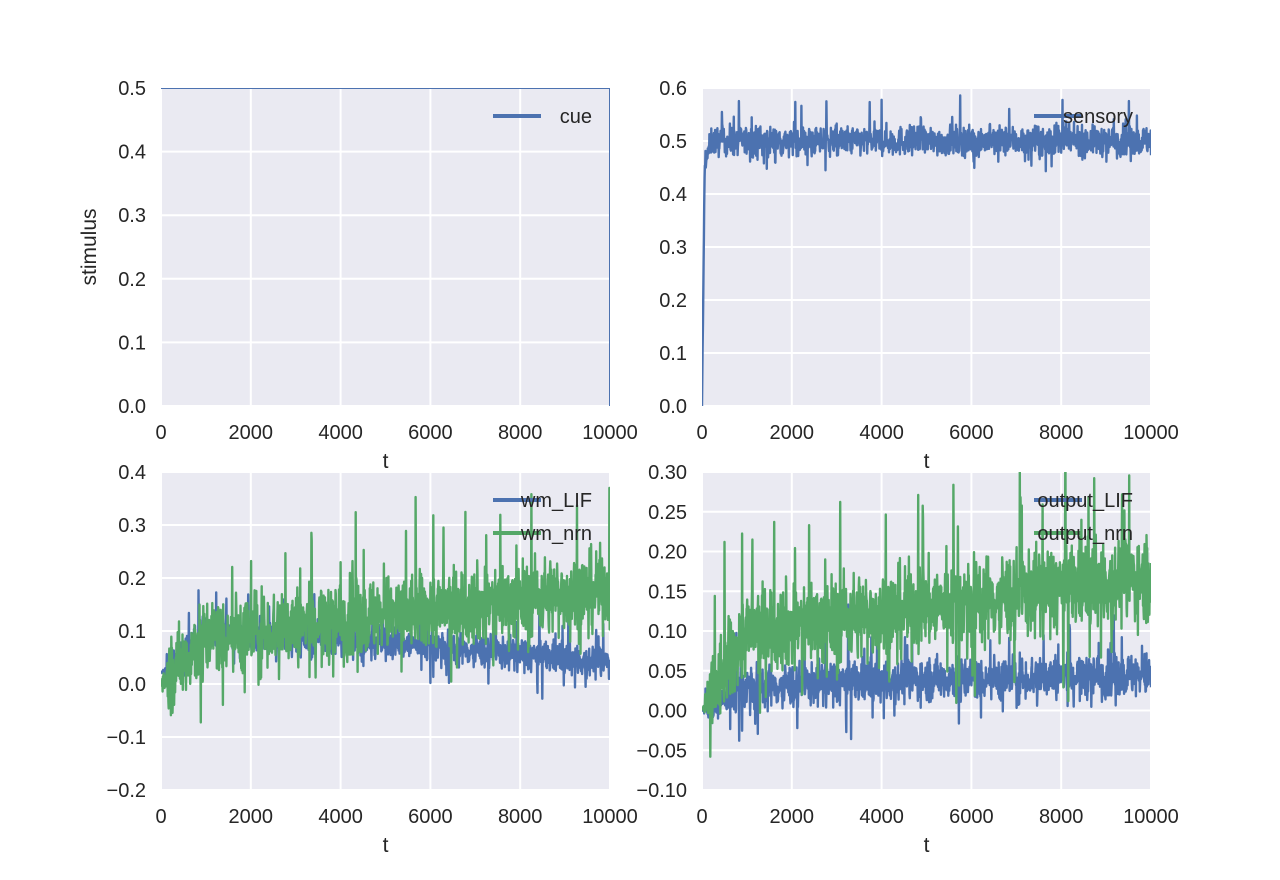 The image size is (1280, 880). Describe the element at coordinates (385, 605) in the screenshot. I see `series-line-wm_nrn` at that location.